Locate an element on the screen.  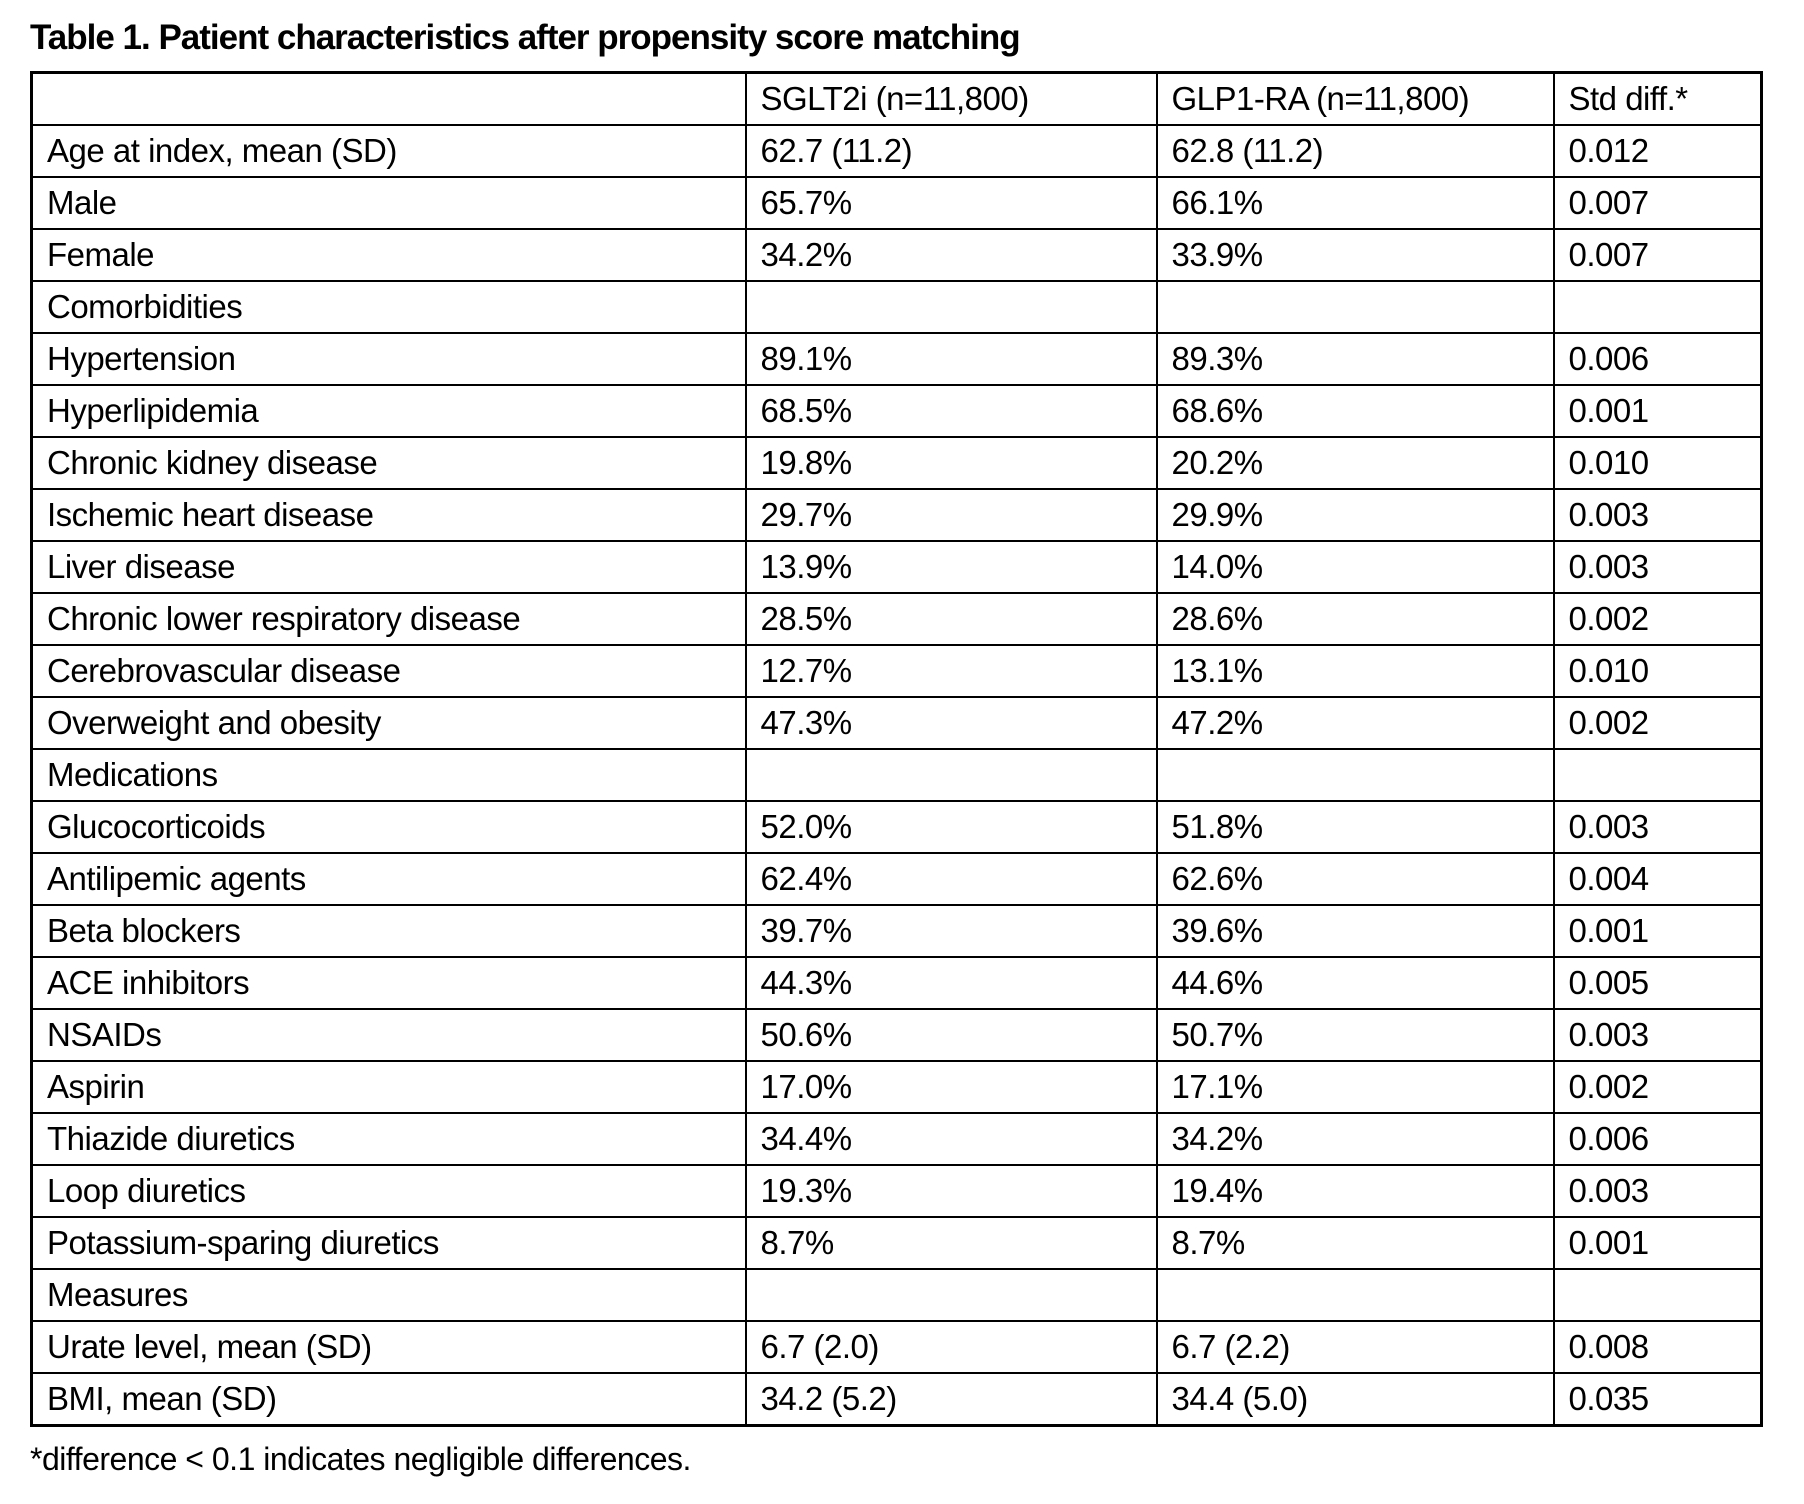
header-cell-sglt2i: SGLT2i (n=11,800) is located at coordinates (951, 98).